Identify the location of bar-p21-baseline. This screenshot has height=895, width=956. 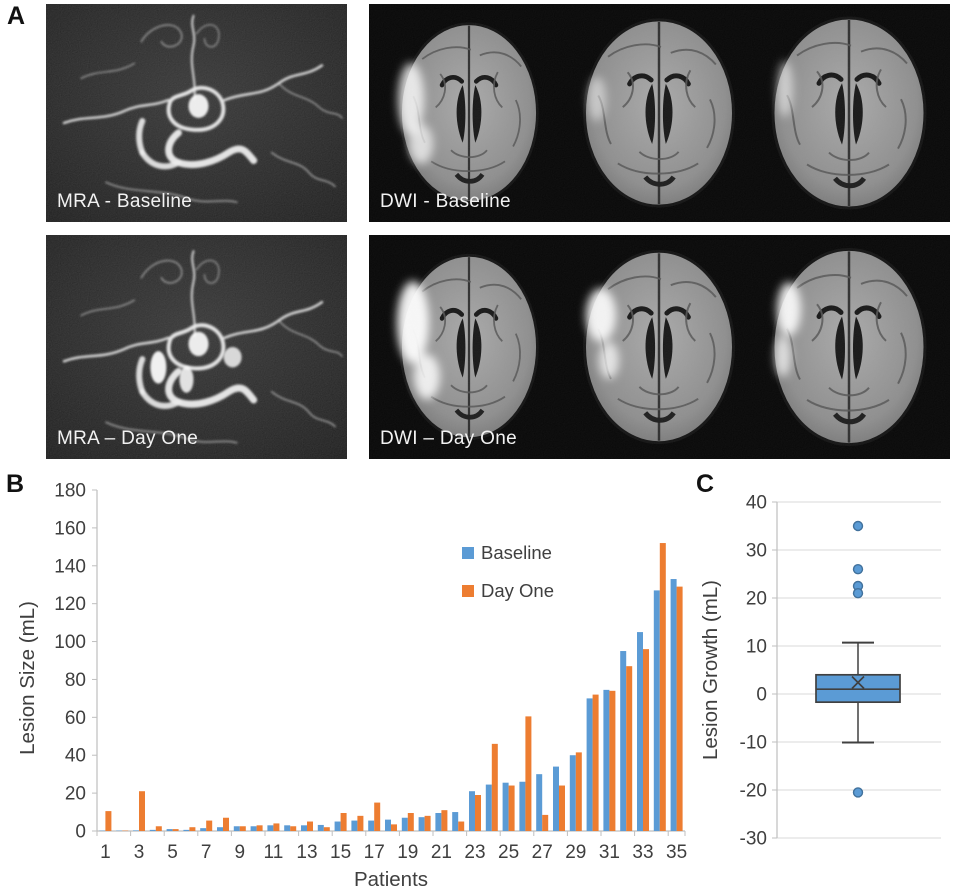
(438, 822).